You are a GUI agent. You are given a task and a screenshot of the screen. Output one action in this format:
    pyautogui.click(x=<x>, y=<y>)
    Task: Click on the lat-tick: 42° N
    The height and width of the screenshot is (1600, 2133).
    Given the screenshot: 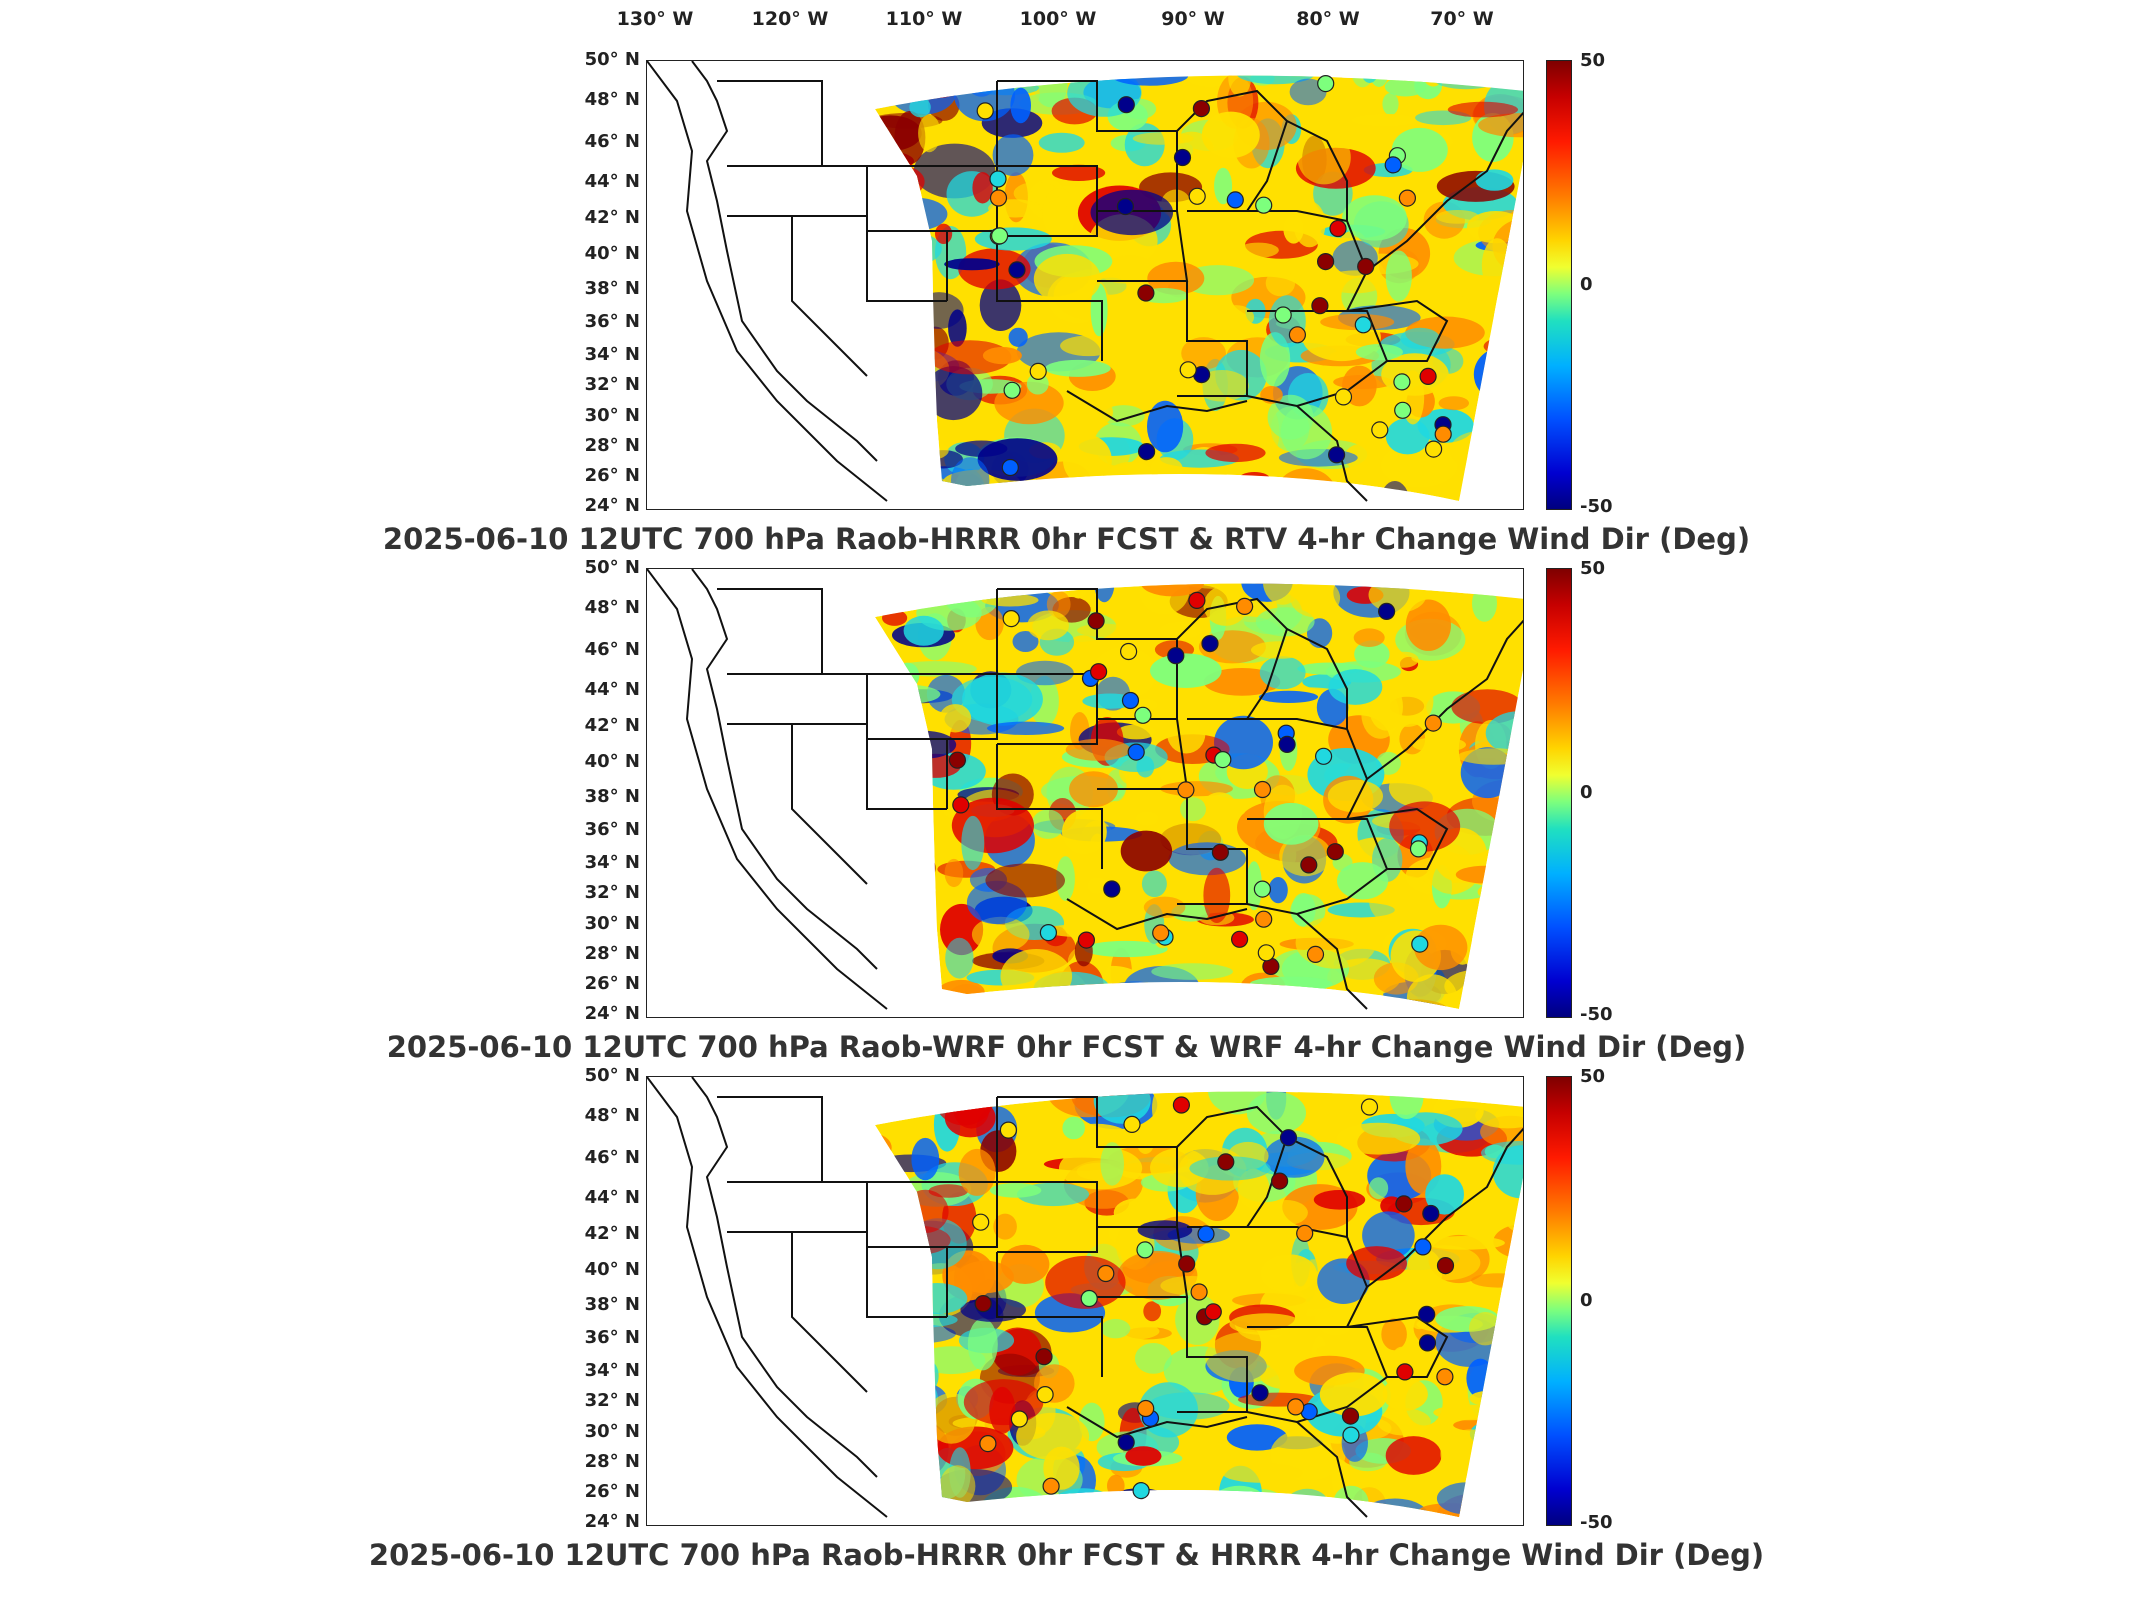 What is the action you would take?
    pyautogui.click(x=612, y=725)
    